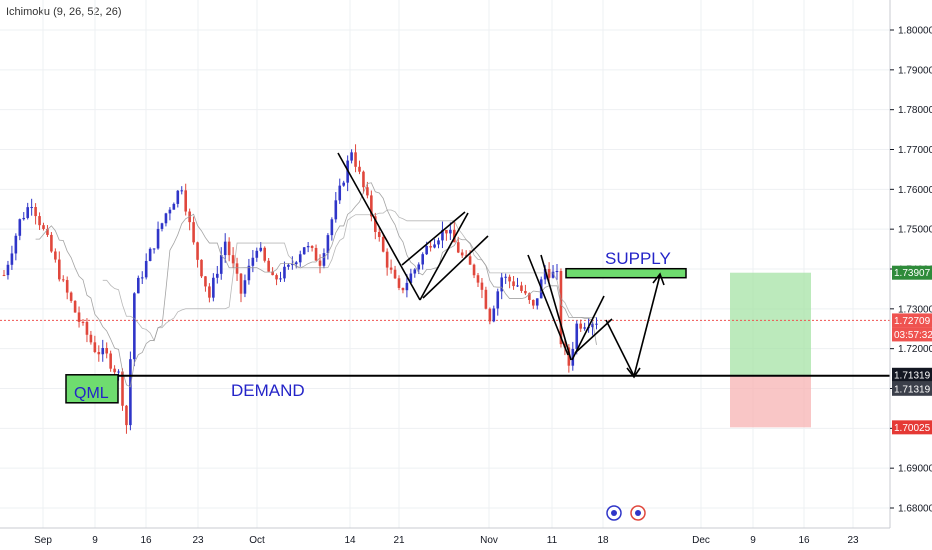 The height and width of the screenshot is (550, 932). Describe the element at coordinates (626, 273) in the screenshot. I see `supply-zone-box` at that location.